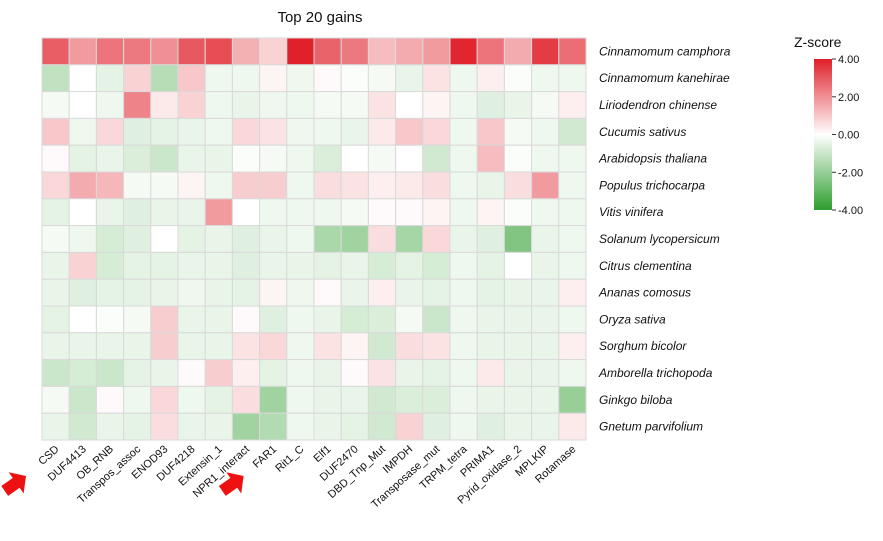 This screenshot has height=541, width=883. What do you see at coordinates (823, 134) in the screenshot?
I see `colorbar-gradient` at bounding box center [823, 134].